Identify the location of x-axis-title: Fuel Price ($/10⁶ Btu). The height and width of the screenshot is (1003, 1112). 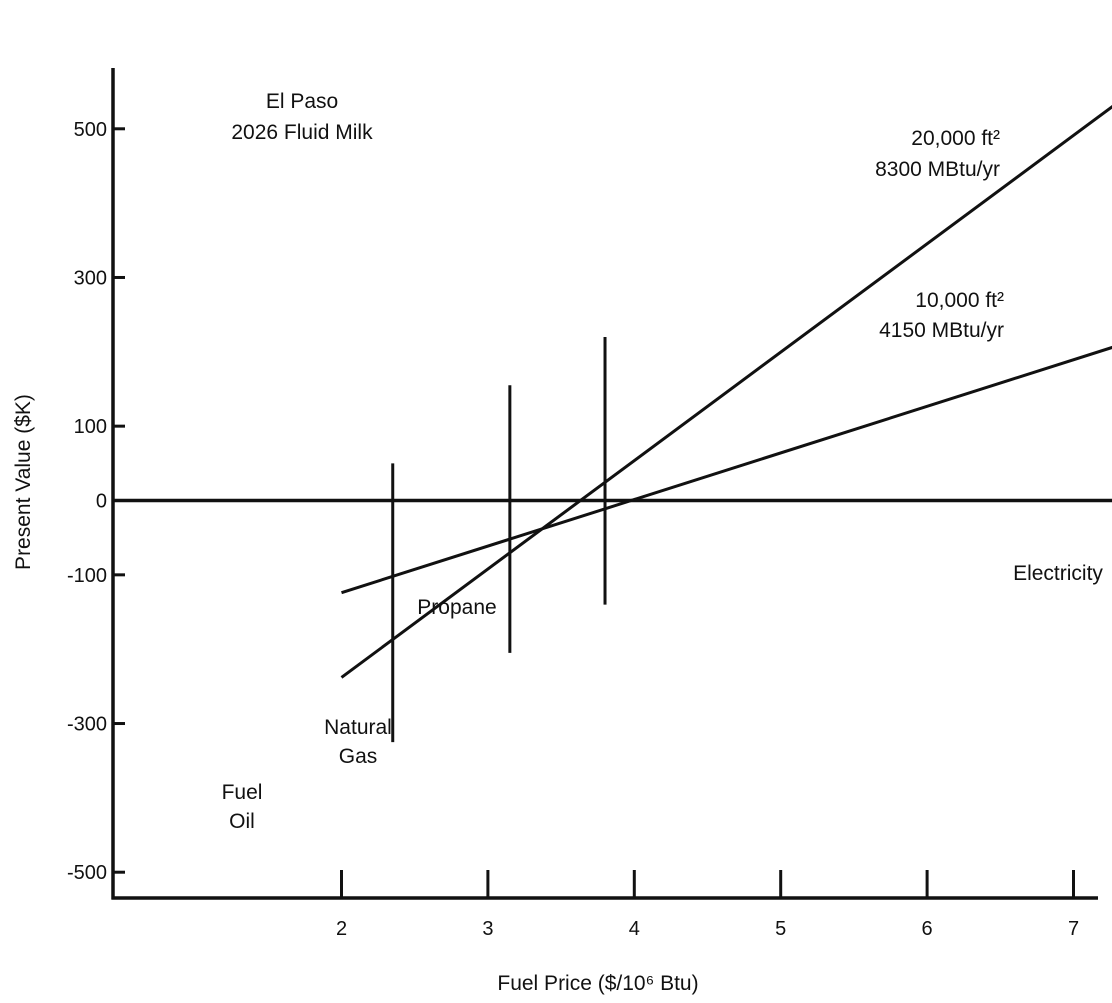
(597, 983).